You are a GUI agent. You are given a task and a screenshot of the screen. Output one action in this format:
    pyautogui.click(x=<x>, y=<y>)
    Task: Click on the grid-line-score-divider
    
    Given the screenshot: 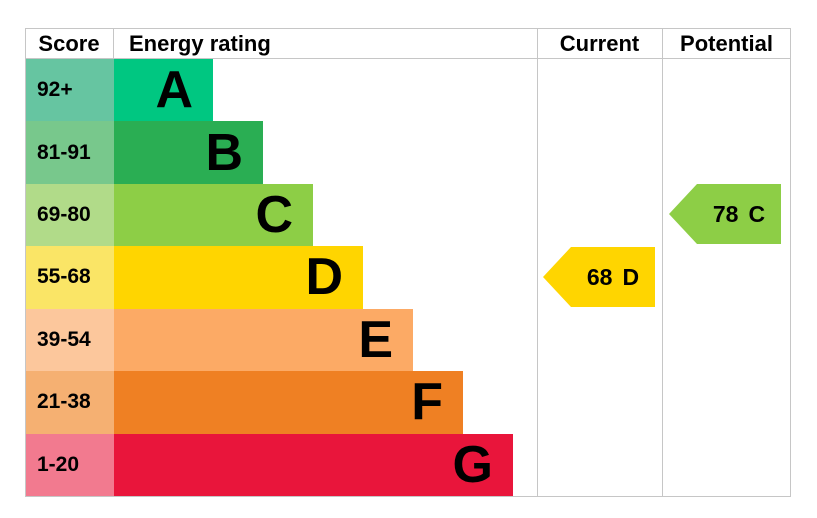 What is the action you would take?
    pyautogui.click(x=113, y=43)
    